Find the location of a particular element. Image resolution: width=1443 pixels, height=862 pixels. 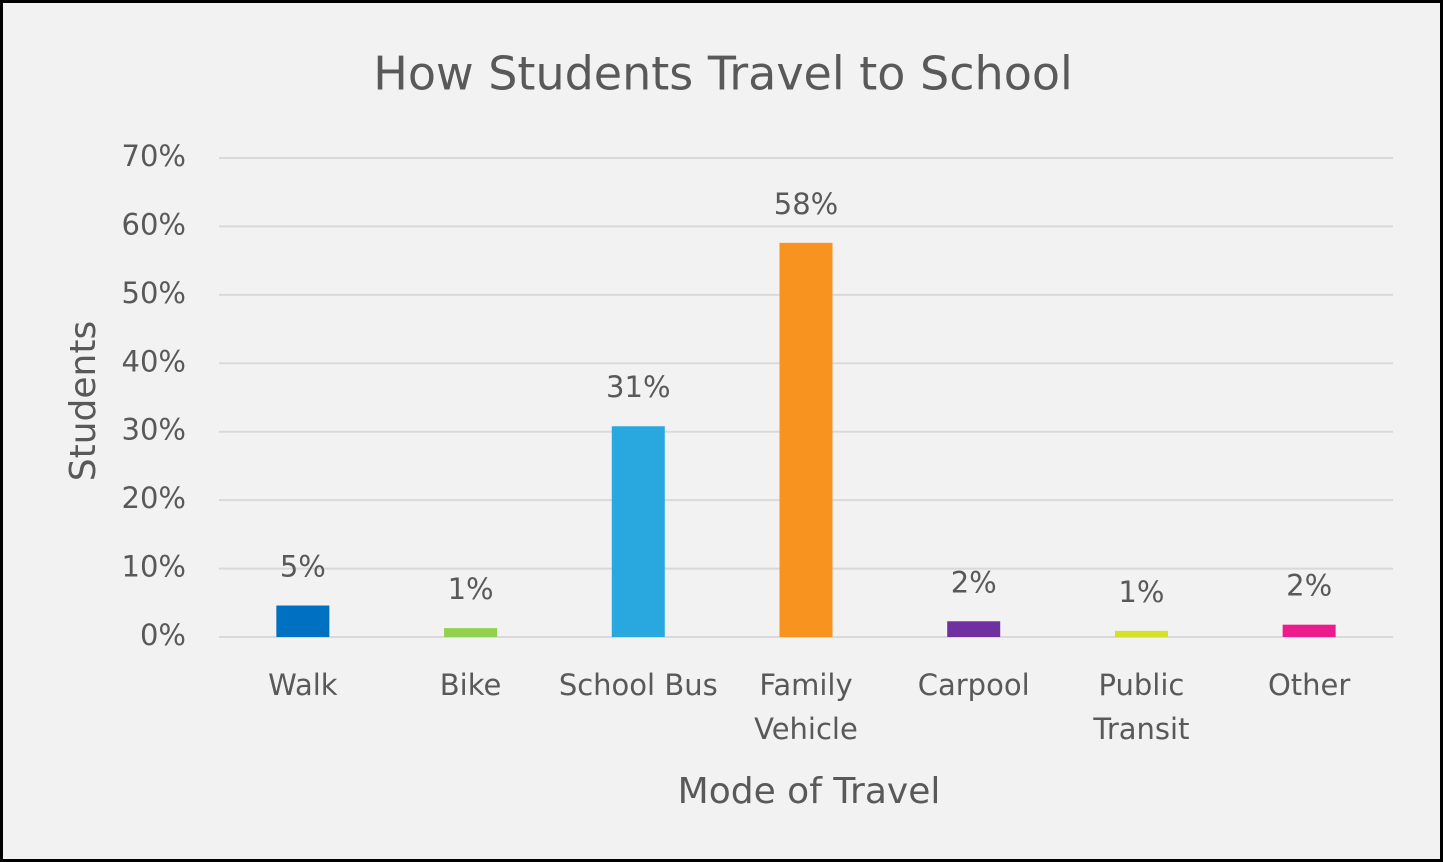

y-tick-label: 70% is located at coordinates (154, 156).